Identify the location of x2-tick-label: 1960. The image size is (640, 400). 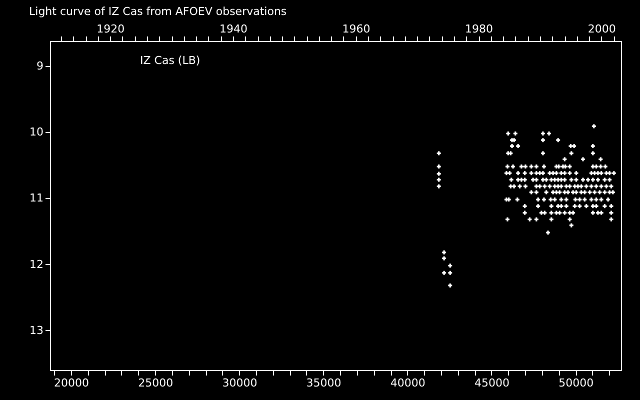
(356, 29).